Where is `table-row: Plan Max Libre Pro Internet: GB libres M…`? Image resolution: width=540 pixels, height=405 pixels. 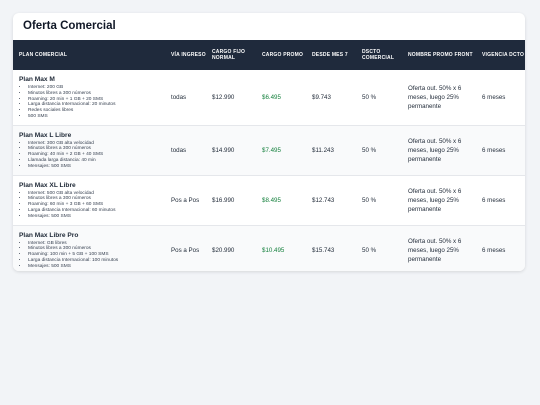 table-row: Plan Max Libre Pro Internet: GB libres M… is located at coordinates (269, 248).